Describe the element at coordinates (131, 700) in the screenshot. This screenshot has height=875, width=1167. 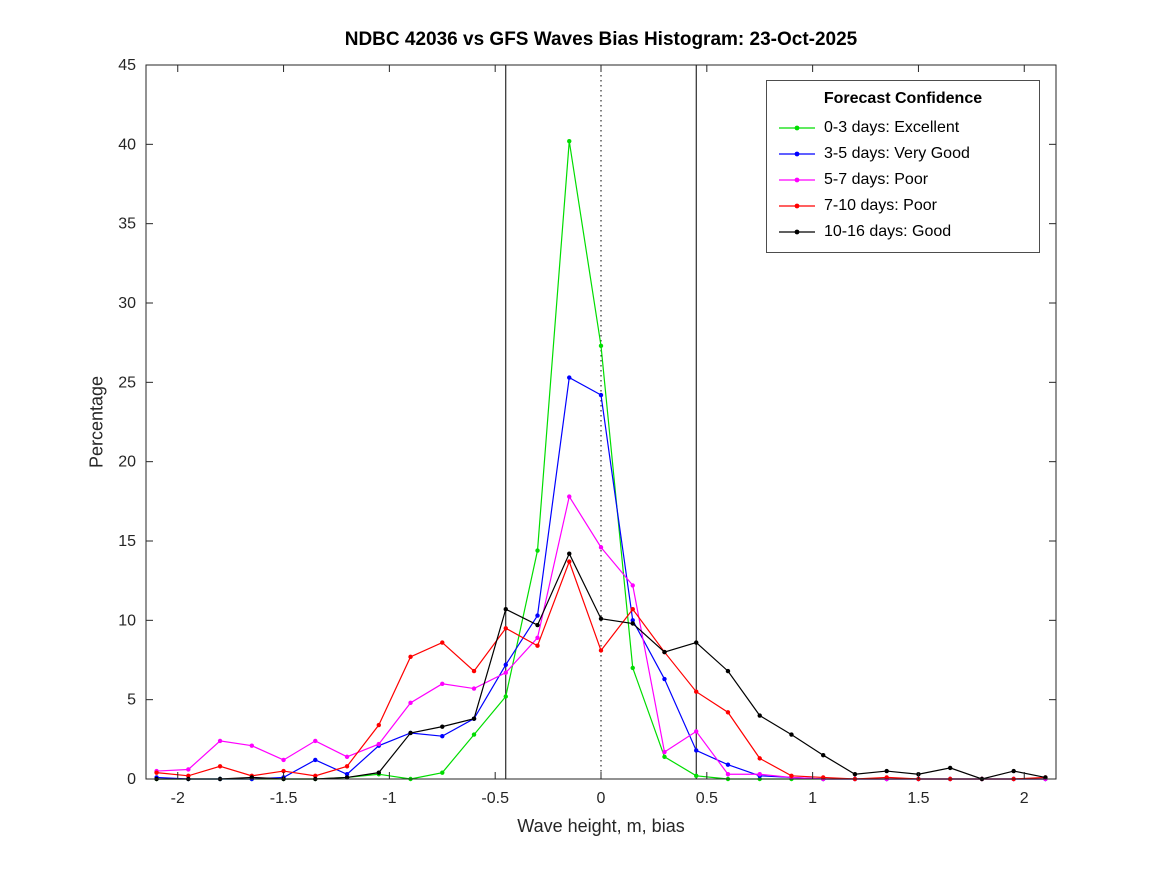
I see `svg-text: 5` at that location.